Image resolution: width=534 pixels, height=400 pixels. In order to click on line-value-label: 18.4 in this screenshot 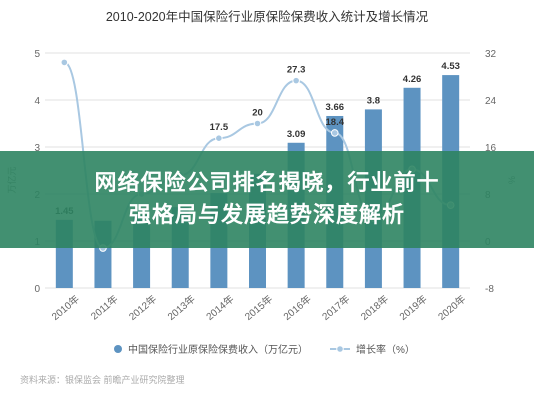, I will do `click(335, 122)`.